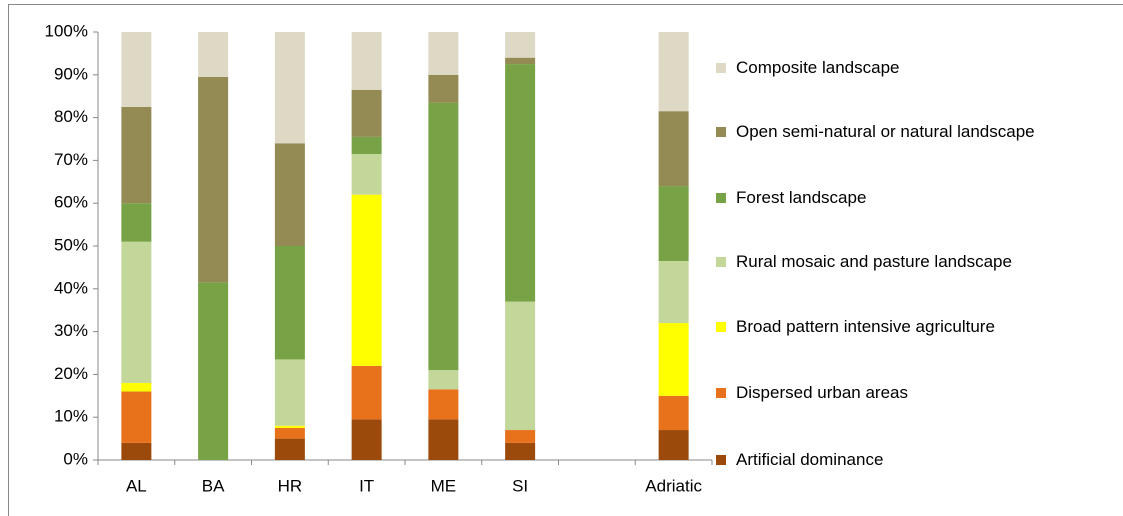  I want to click on y-tick-label: 10%, so click(71, 416).